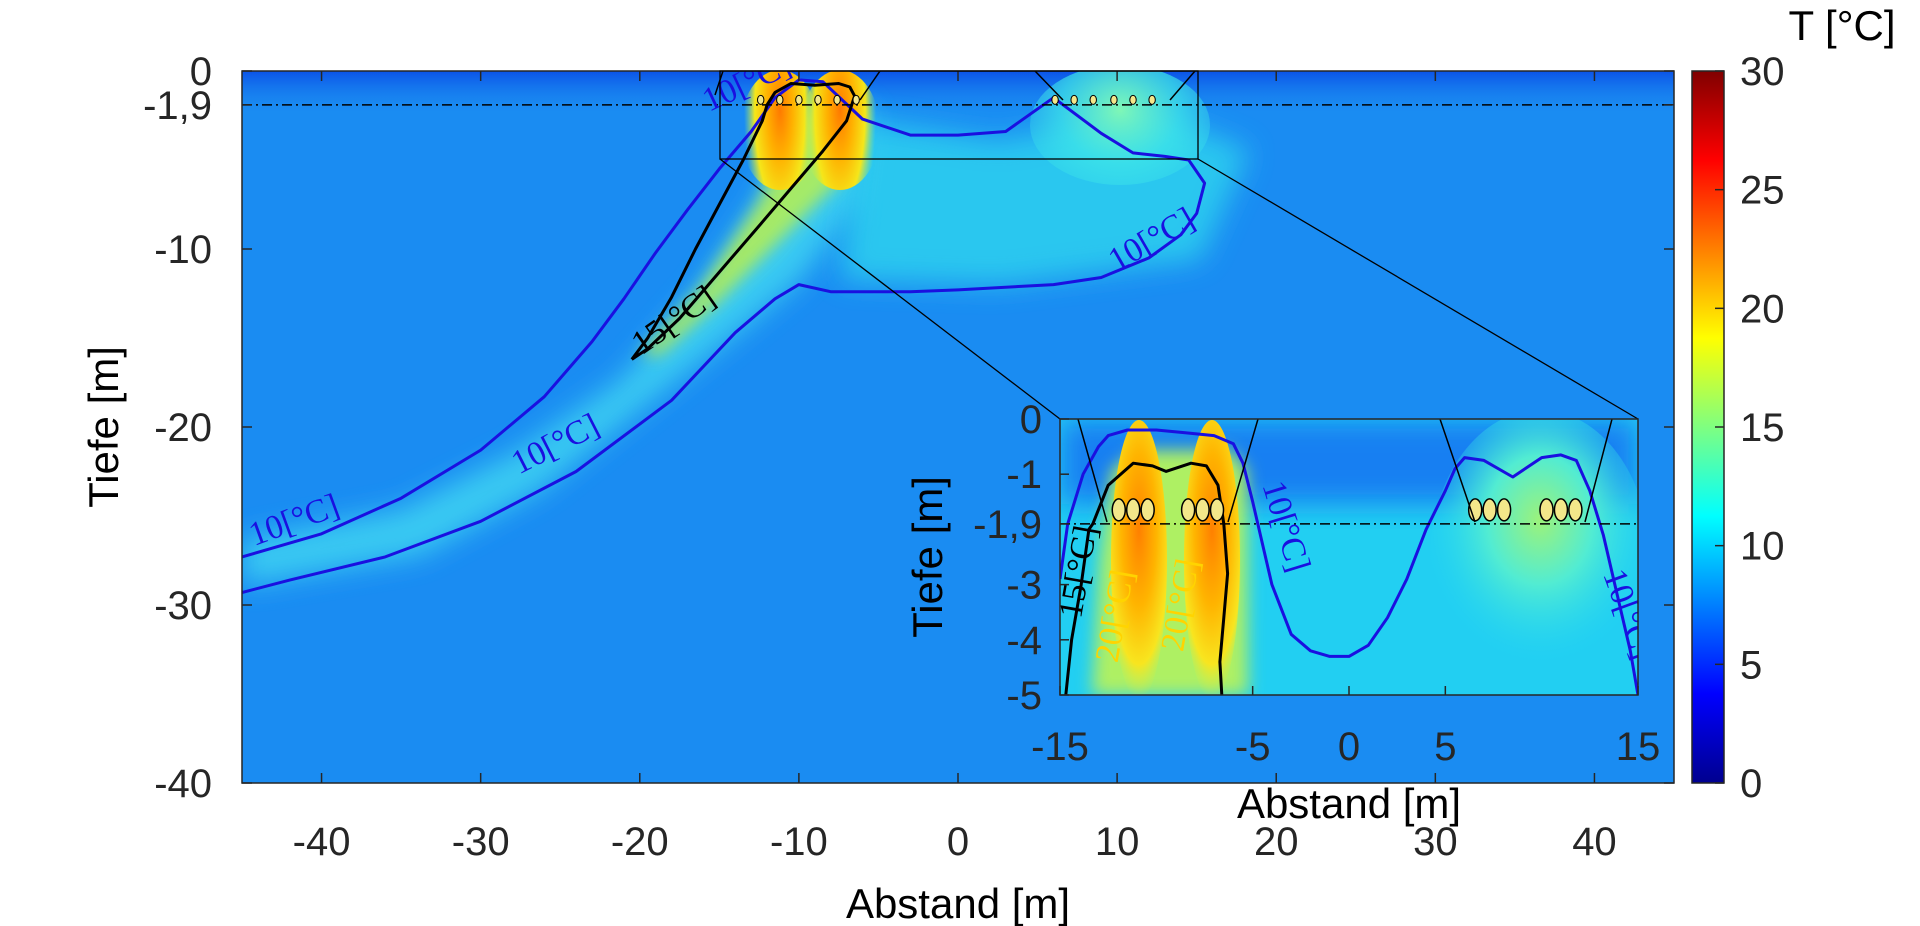 This screenshot has width=1920, height=926. Describe the element at coordinates (955, 86) in the screenshot. I see `main-trench-outlines` at that location.